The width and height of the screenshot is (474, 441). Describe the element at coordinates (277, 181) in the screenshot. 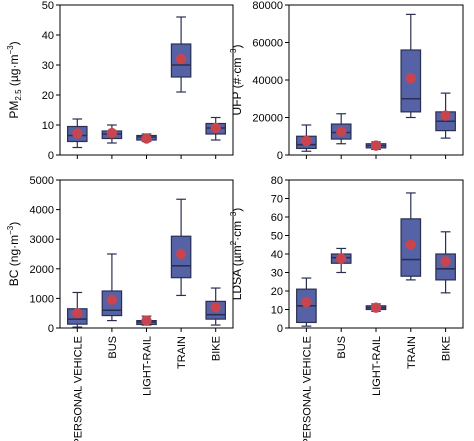

I see `y-tick-label: 80` at that location.